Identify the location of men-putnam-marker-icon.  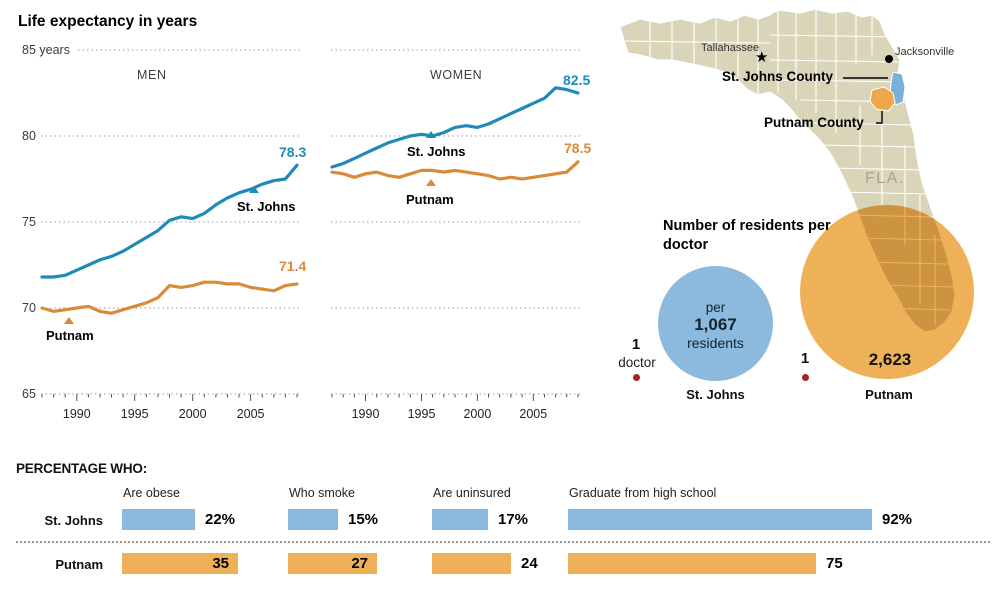
(69, 320).